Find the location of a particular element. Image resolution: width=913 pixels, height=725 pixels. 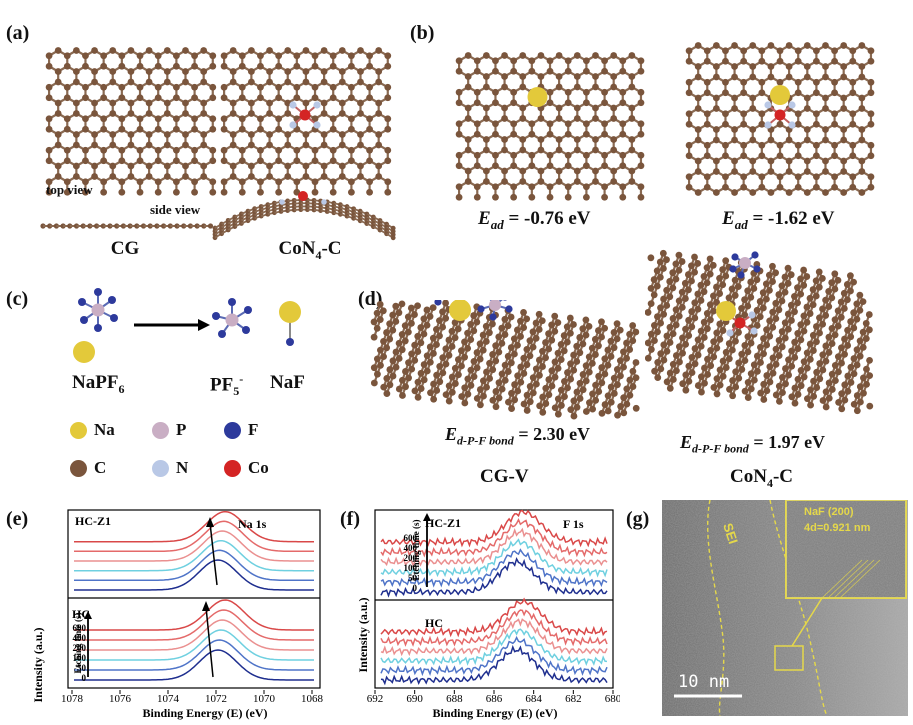

panel-b-right-energy-symbol: E is located at coordinates (728, 218).